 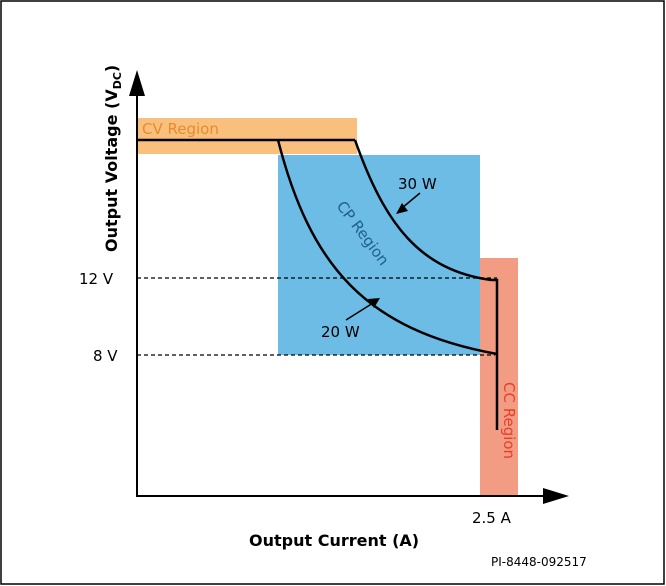 I want to click on arrow-20w-head, so click(x=374, y=303).